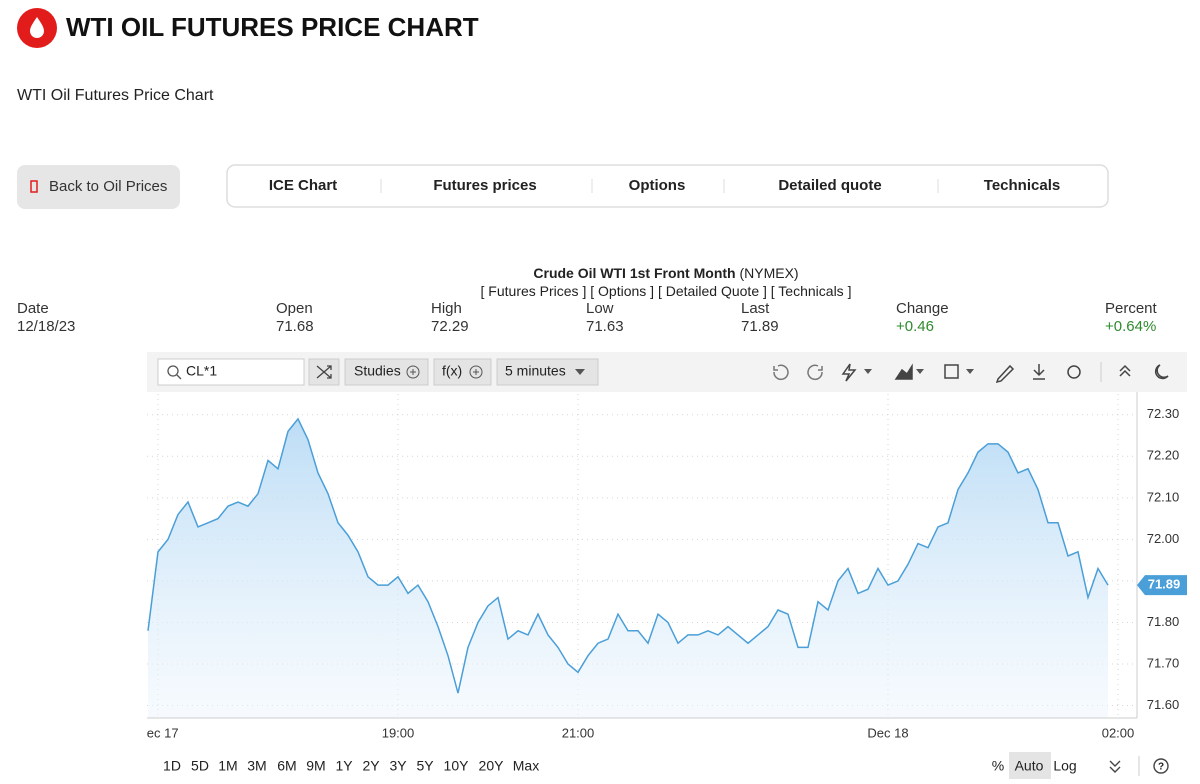 This screenshot has height=784, width=1200. I want to click on settings-icon, so click(1074, 372).